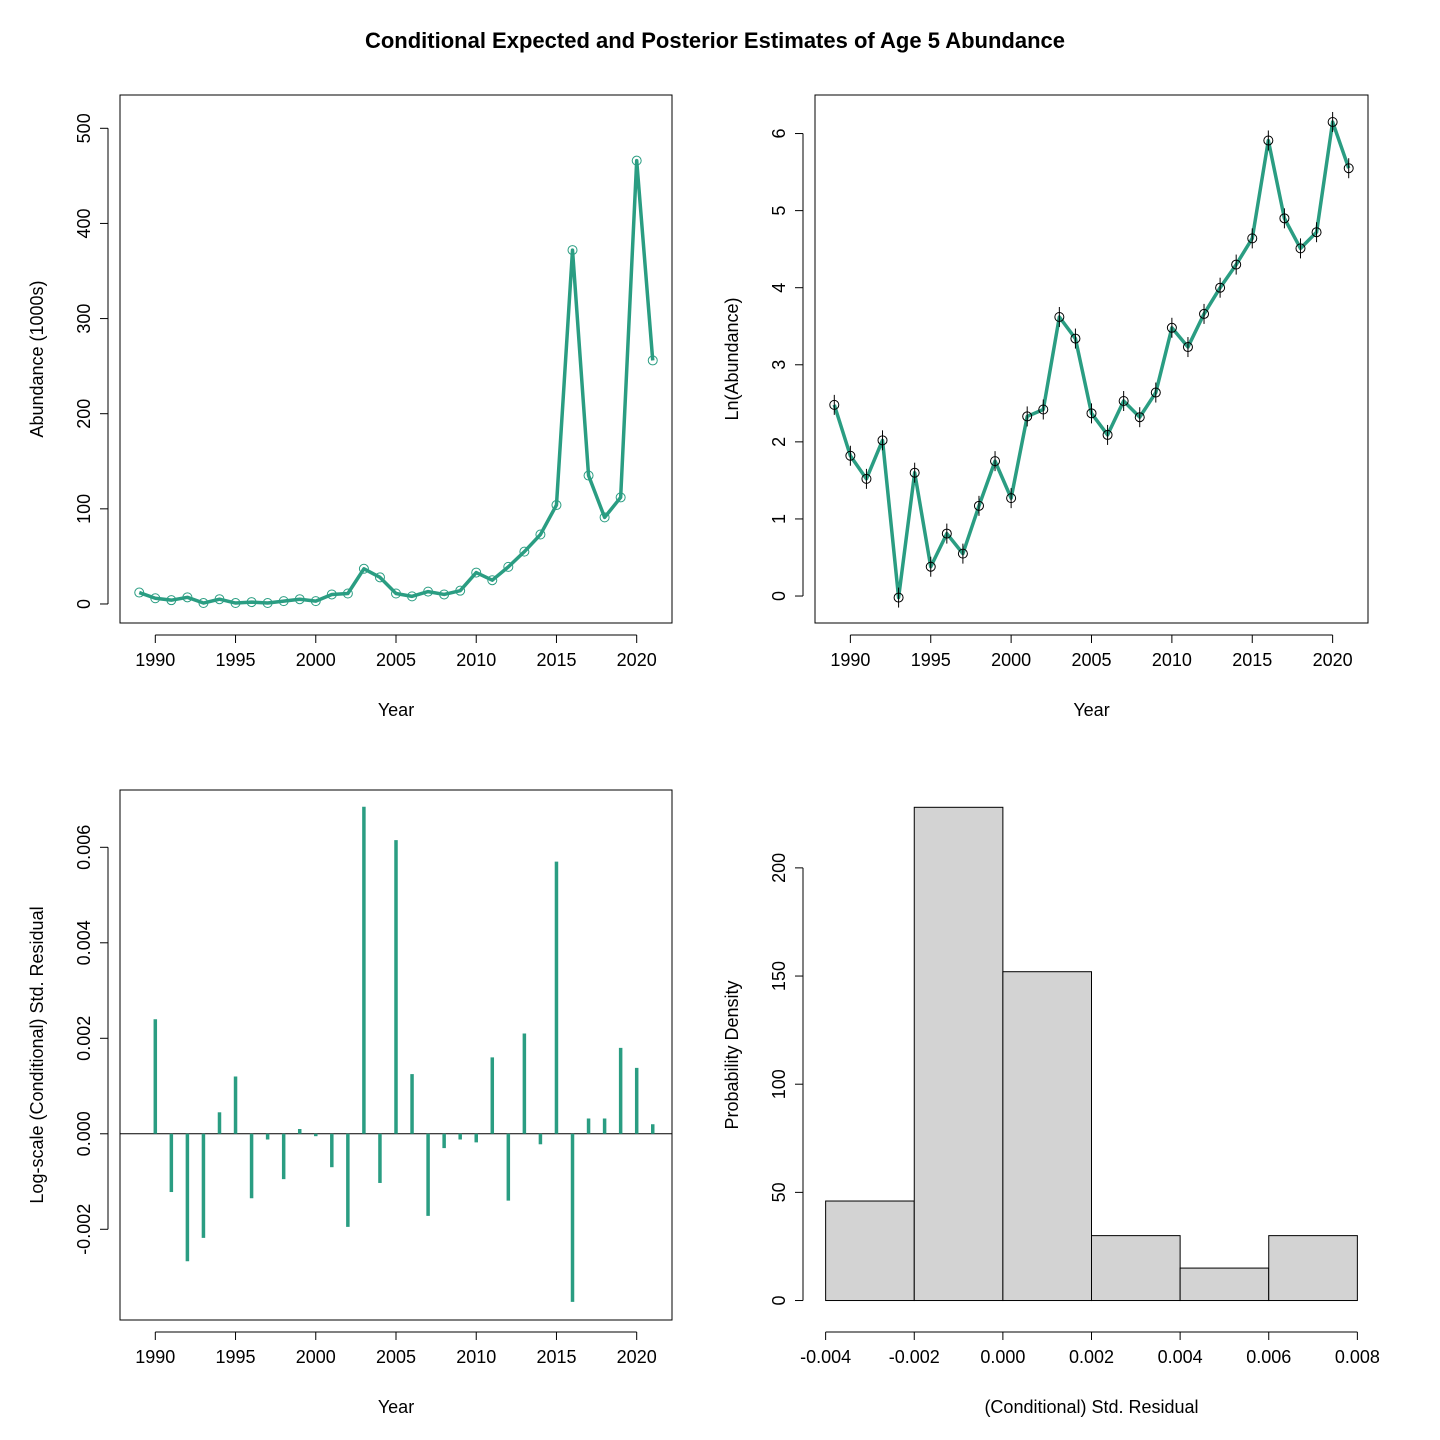 This screenshot has height=1440, width=1440. What do you see at coordinates (779, 442) in the screenshot?
I see `y-tick-label: 2` at bounding box center [779, 442].